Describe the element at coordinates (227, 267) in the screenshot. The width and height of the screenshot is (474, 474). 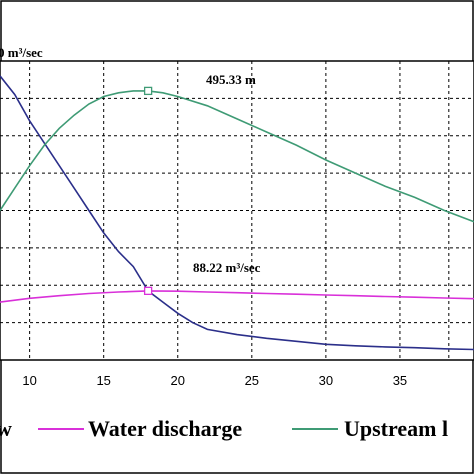
I see `annotation-discharge-peak: 88.22 m³/sec` at that location.